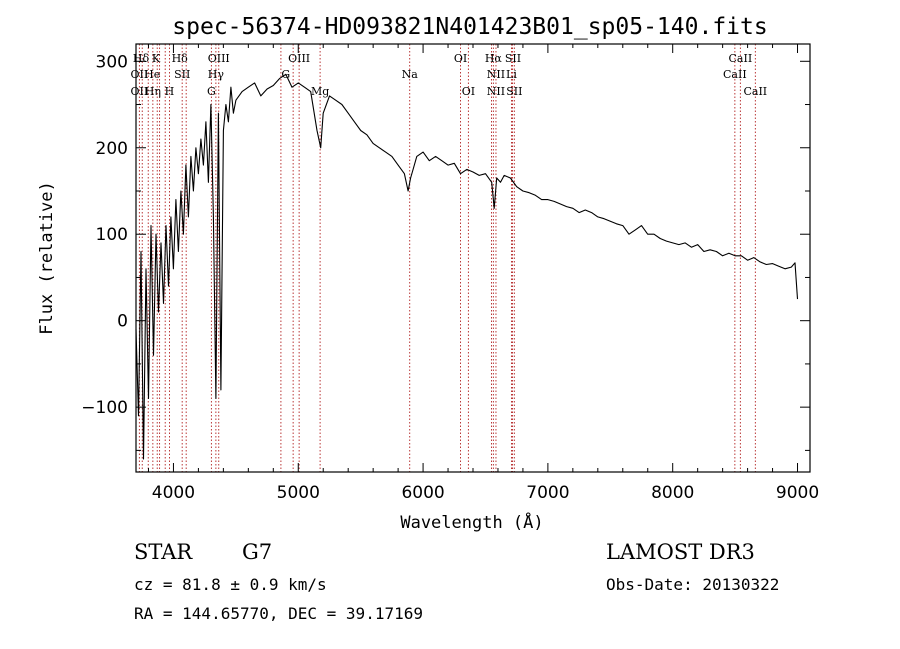 The width and height of the screenshot is (900, 649). What do you see at coordinates (298, 493) in the screenshot?
I see `x-tick-label-1: 5000` at bounding box center [298, 493].